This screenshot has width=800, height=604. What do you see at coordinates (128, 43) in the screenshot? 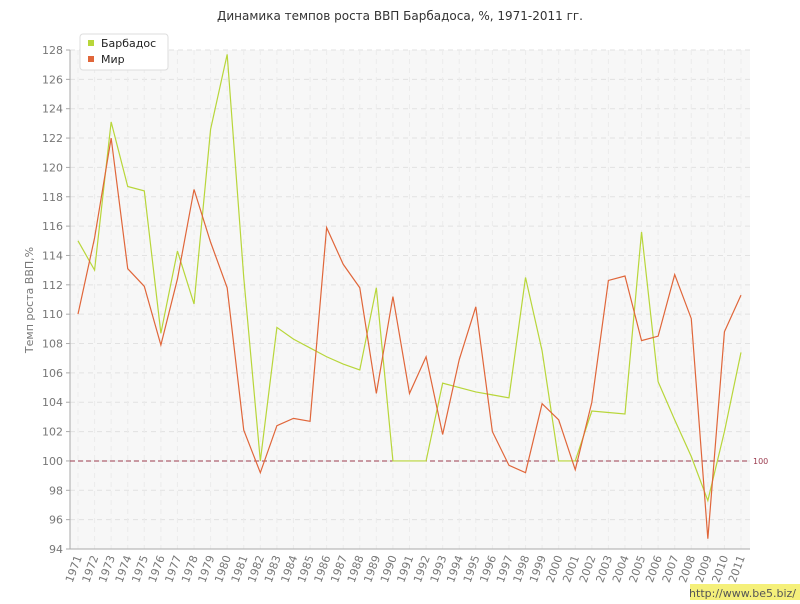
I see `legend-label: Барбадос` at bounding box center [128, 43].